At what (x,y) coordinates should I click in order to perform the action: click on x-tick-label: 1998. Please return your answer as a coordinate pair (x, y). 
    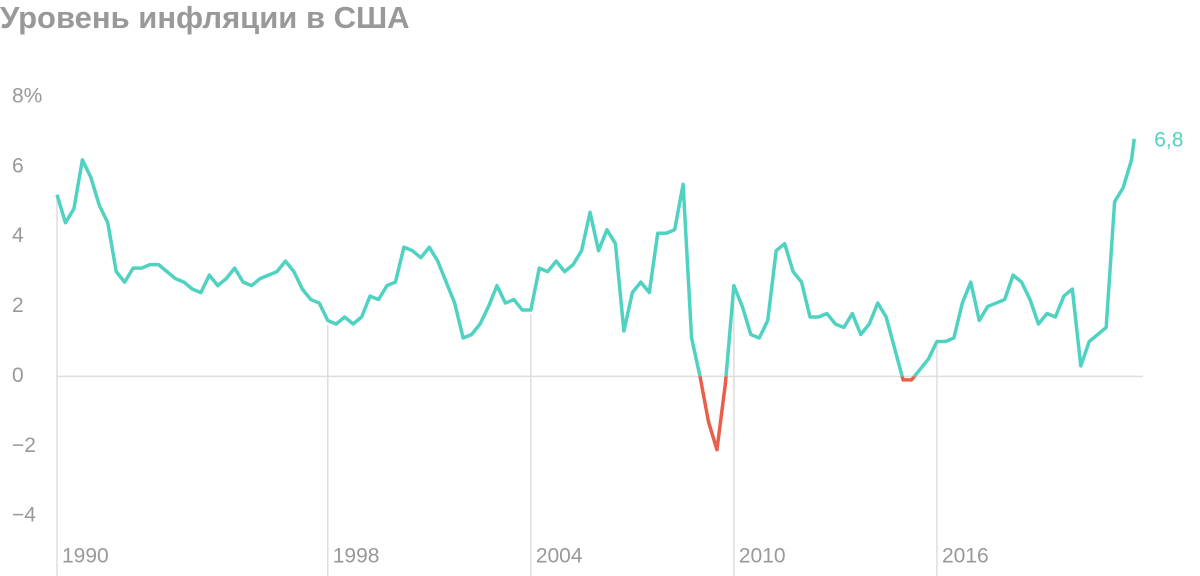
    Looking at the image, I should click on (356, 556).